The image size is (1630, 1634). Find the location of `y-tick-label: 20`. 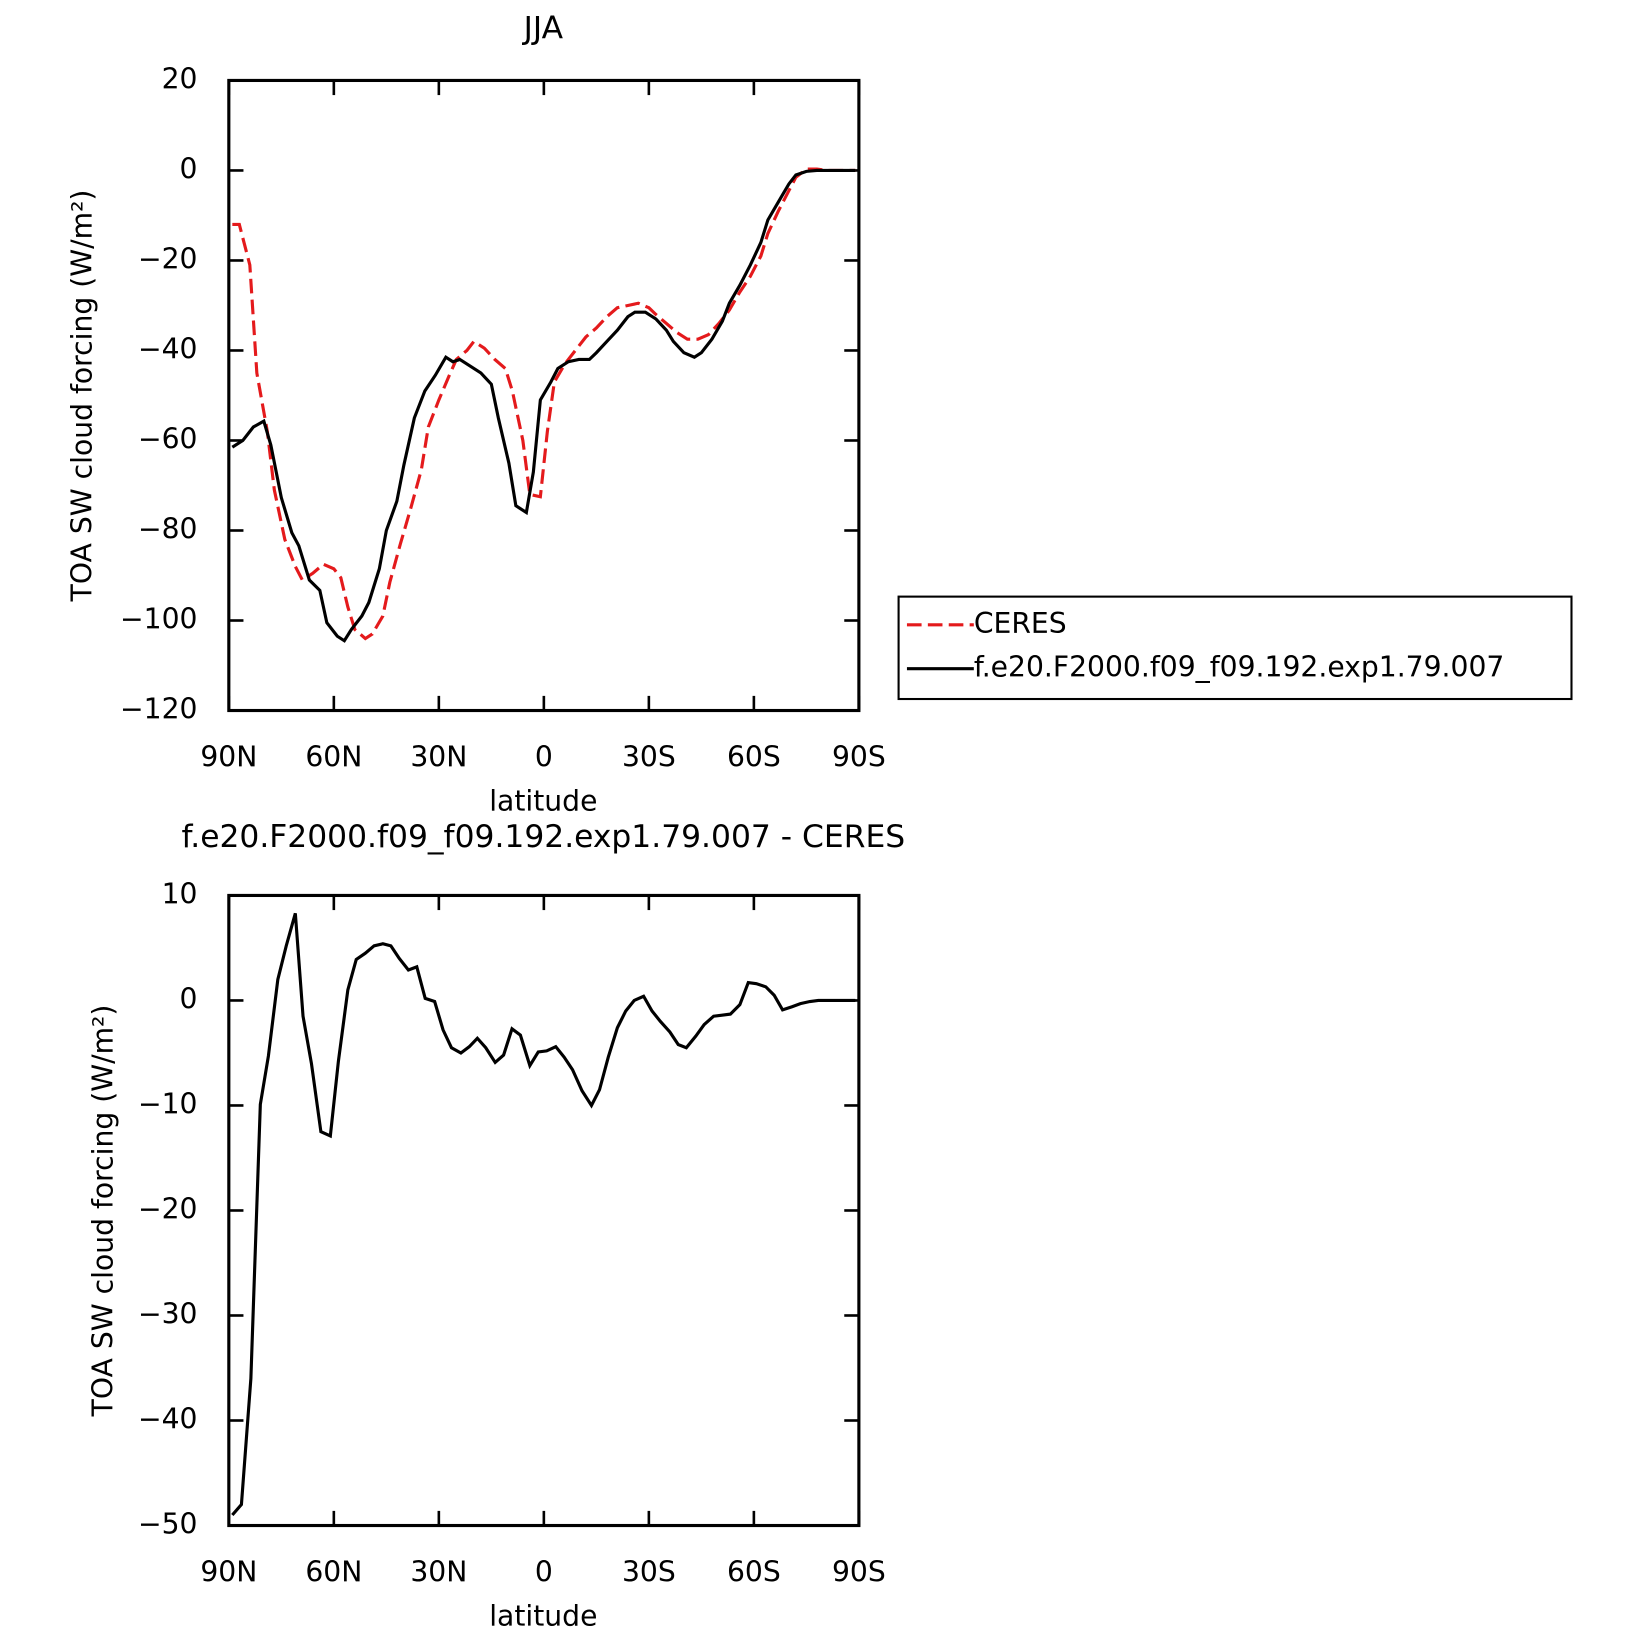

y-tick-label: 20 is located at coordinates (180, 78).